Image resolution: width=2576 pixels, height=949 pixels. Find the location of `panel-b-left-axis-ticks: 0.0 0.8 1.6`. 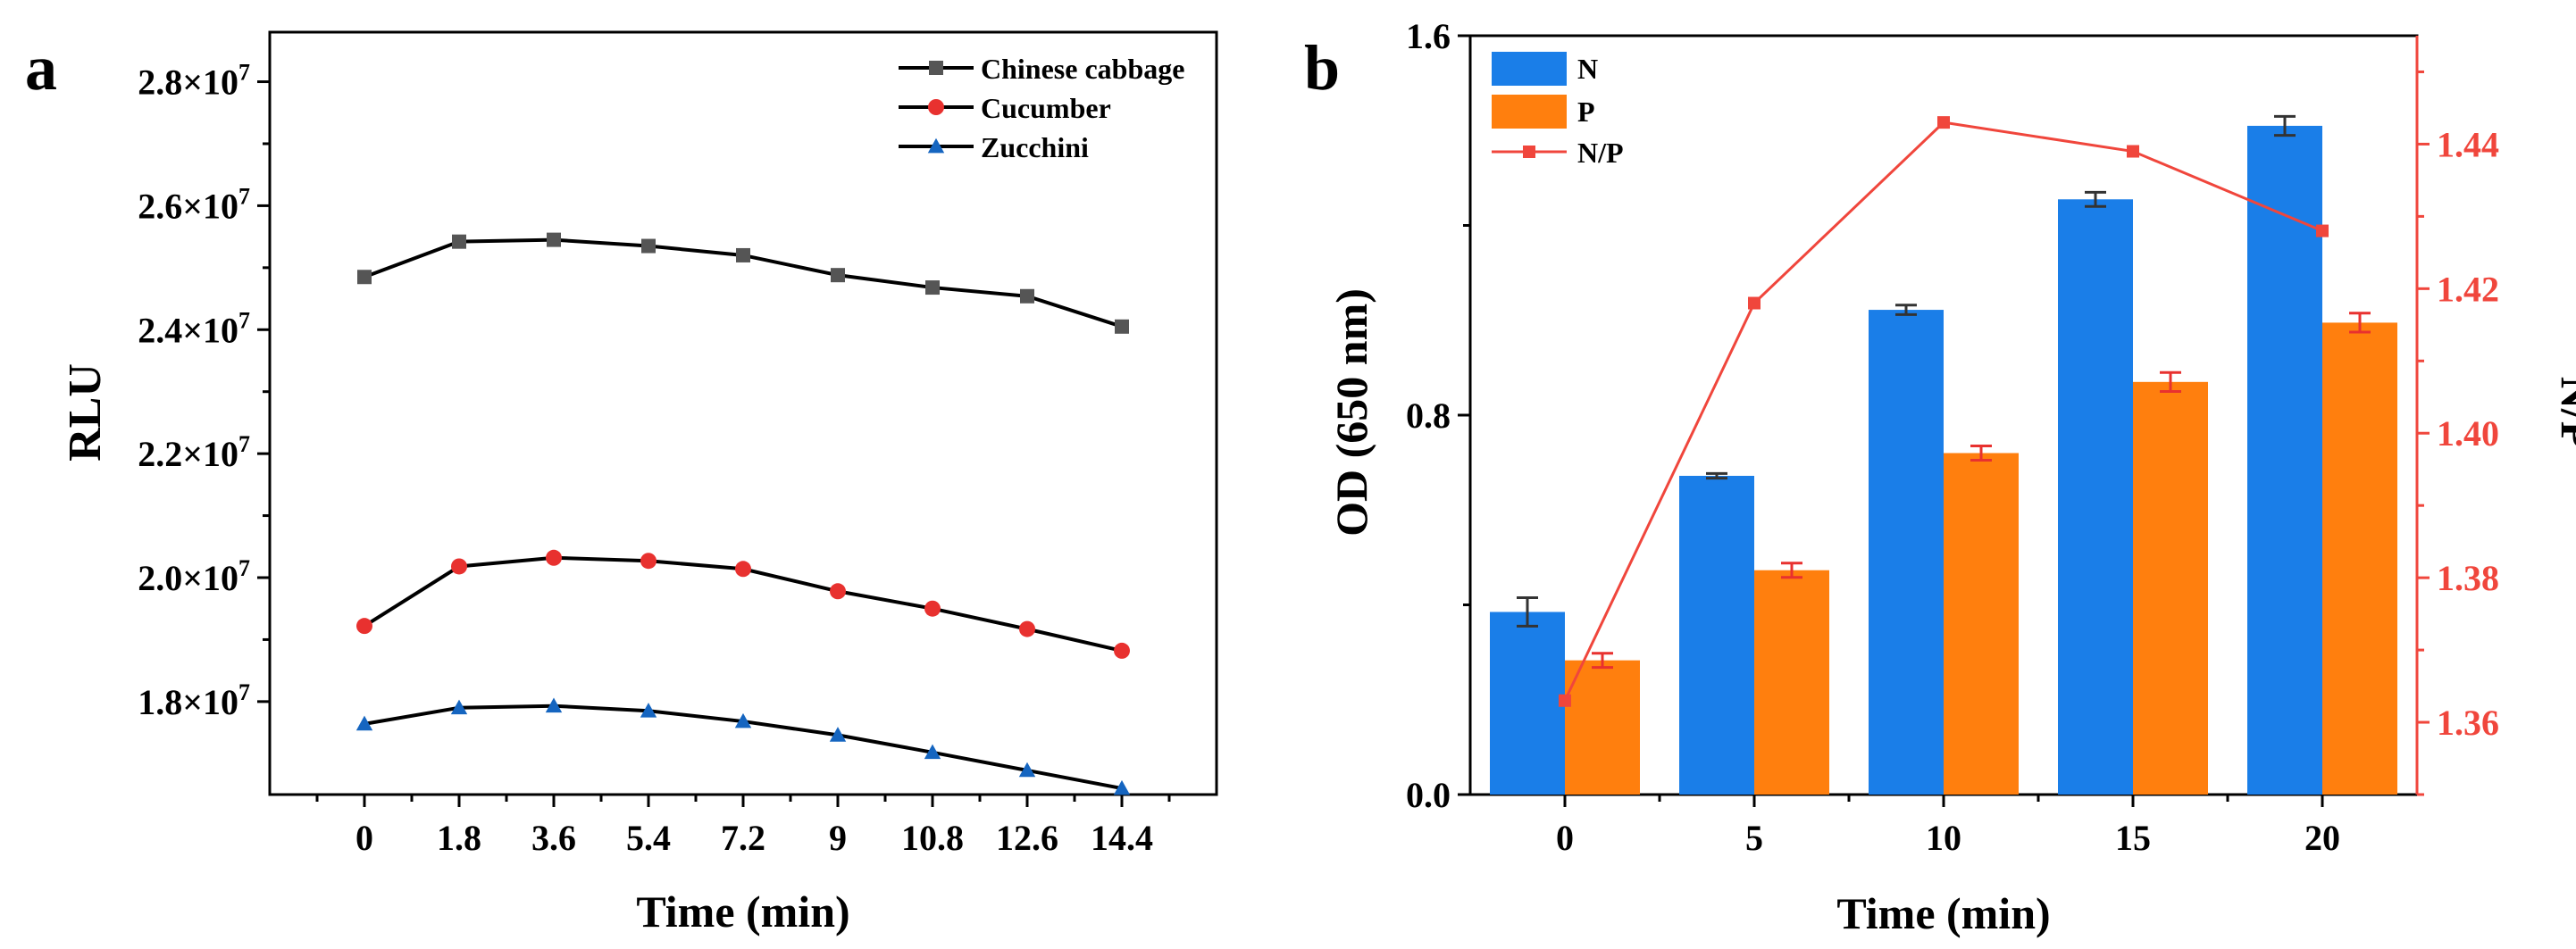

panel-b-left-axis-ticks: 0.0 0.8 1.6 is located at coordinates (1438, 415).